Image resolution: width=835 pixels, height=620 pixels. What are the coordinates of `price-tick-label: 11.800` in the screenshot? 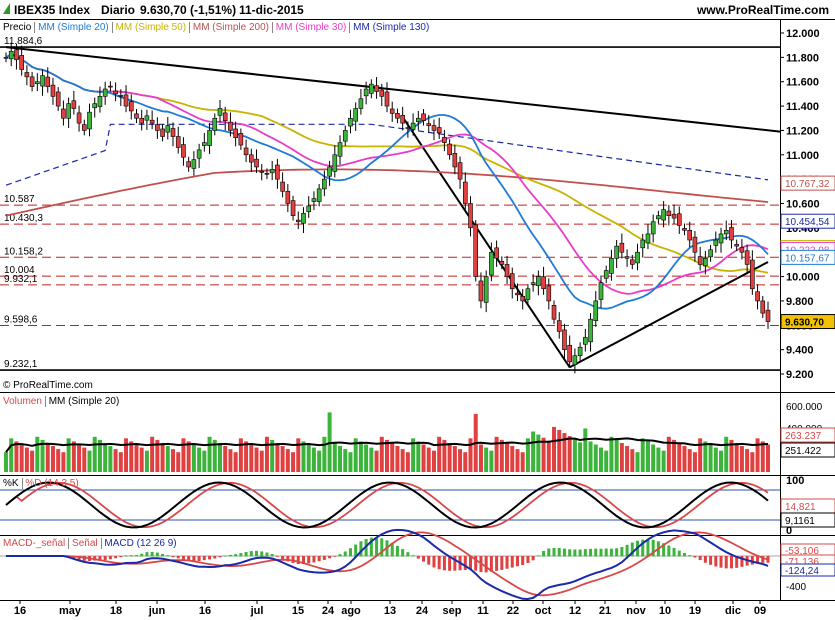 It's located at (802, 58).